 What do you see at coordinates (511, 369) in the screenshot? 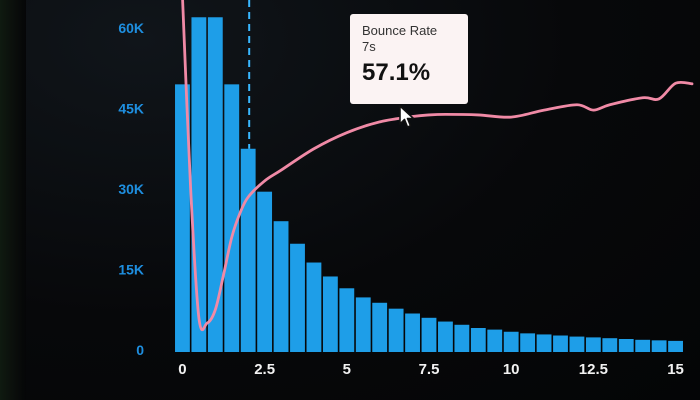
I see `x-tick-label-4: 10` at bounding box center [511, 369].